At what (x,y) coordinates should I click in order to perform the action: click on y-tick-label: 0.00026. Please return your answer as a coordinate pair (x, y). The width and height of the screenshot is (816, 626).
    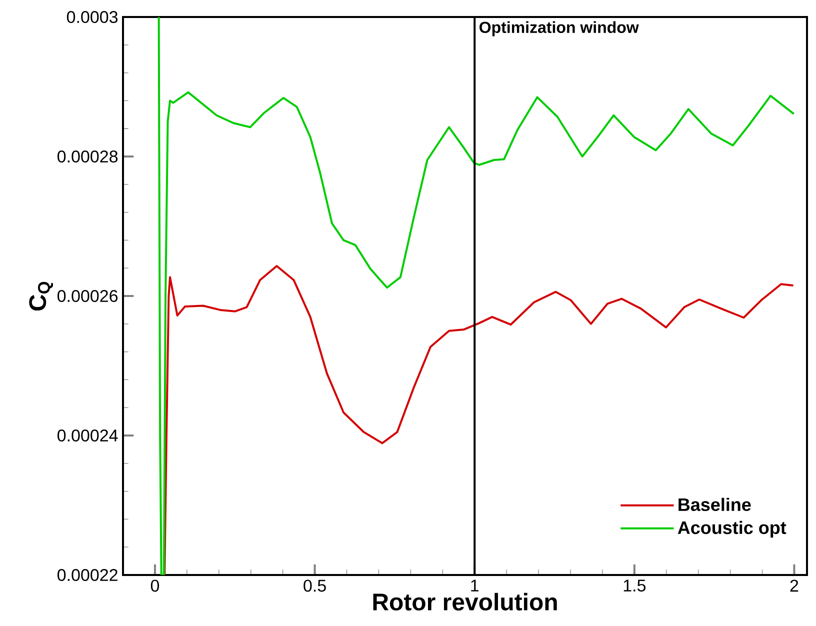
    Looking at the image, I should click on (88, 296).